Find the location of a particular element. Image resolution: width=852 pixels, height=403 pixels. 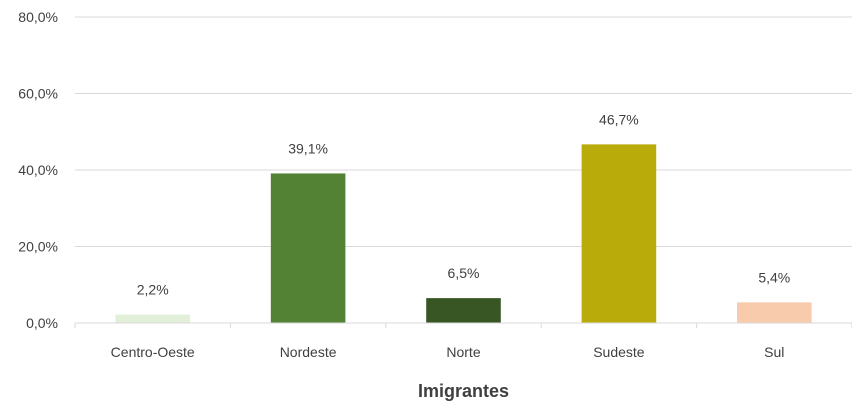

x-category-label: Centro-Oeste is located at coordinates (153, 352).